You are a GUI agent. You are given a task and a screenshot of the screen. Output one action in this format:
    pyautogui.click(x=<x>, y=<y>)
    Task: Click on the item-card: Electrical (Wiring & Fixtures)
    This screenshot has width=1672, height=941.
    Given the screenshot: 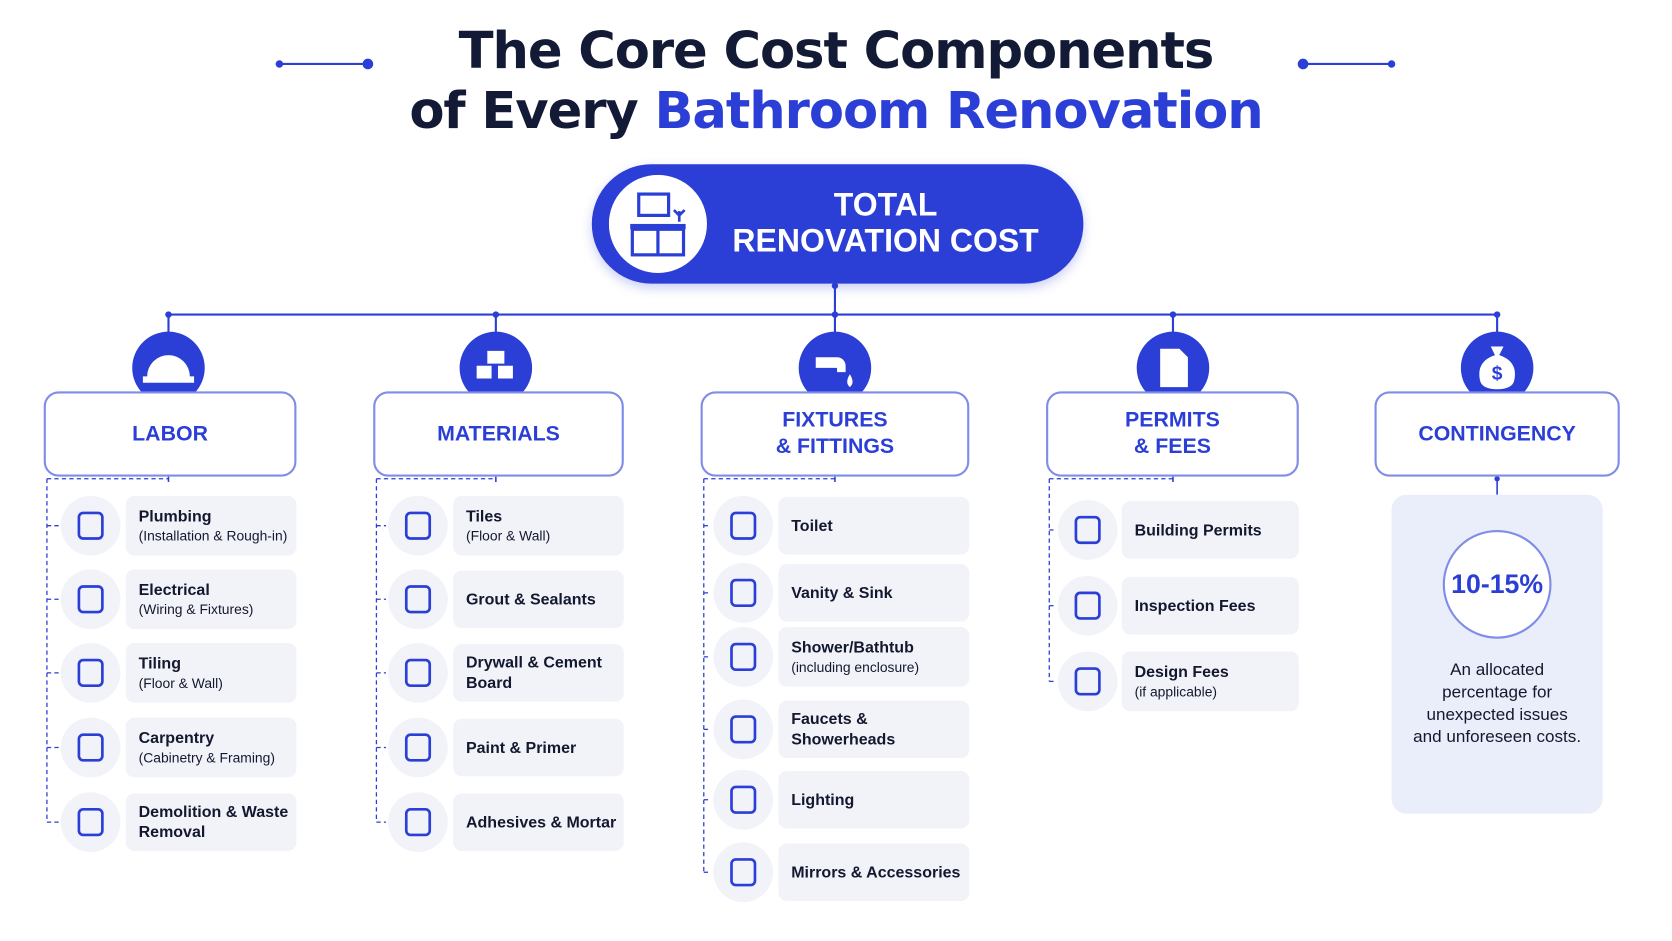 What is the action you would take?
    pyautogui.click(x=211, y=599)
    